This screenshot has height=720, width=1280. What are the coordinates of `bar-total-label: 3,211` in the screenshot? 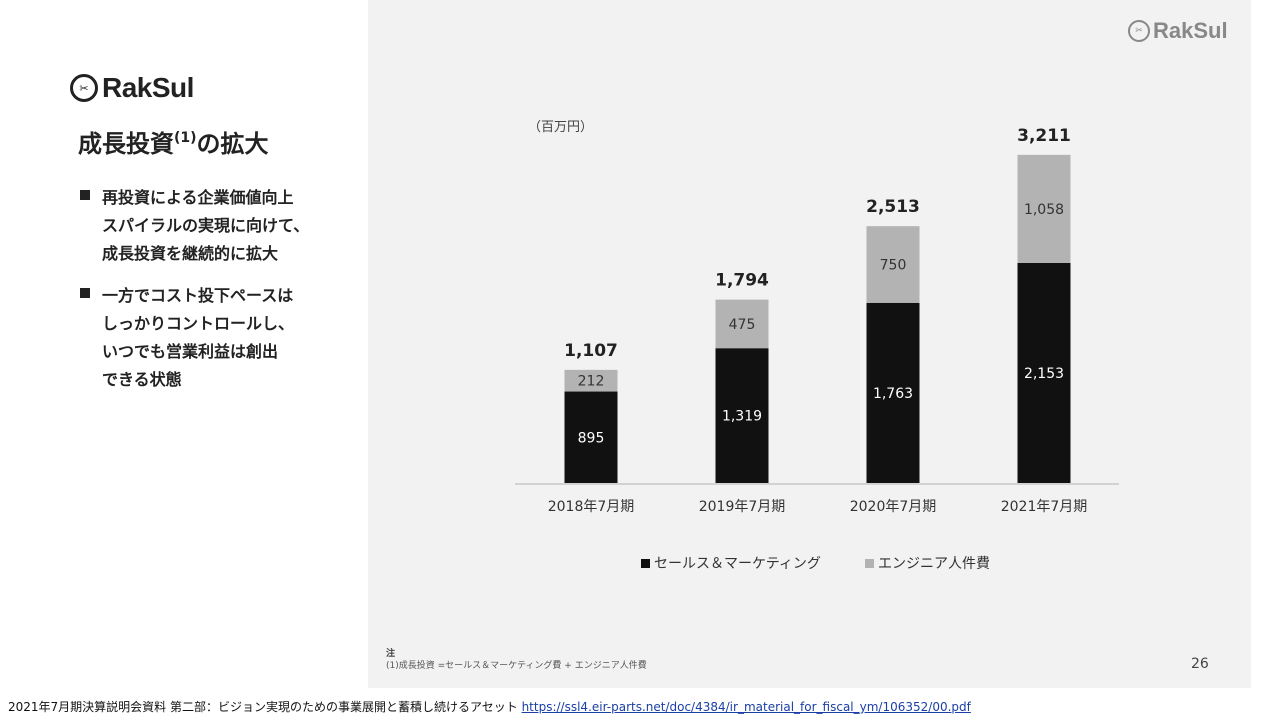 It's located at (1044, 136).